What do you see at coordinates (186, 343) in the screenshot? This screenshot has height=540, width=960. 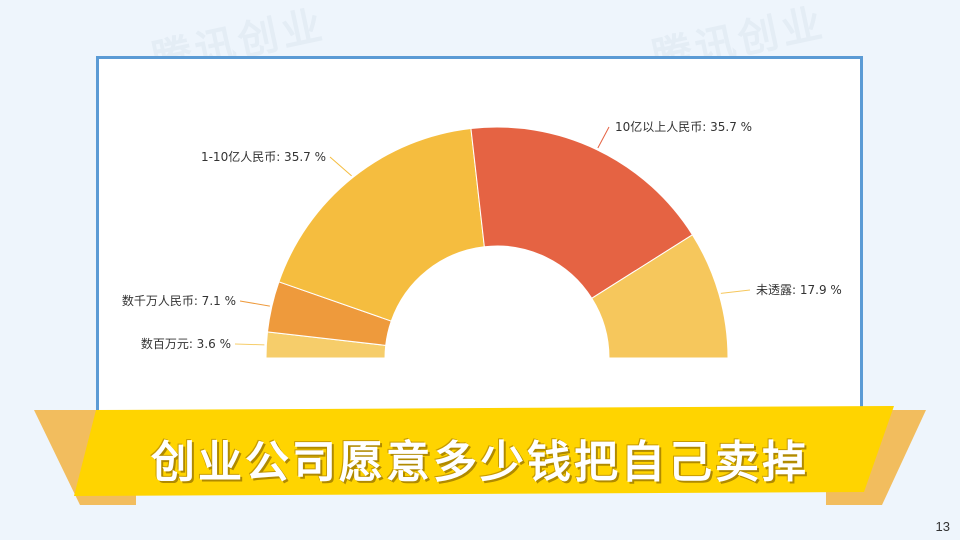 I see `slice-label-0: 数百万元: 3.6 %` at bounding box center [186, 343].